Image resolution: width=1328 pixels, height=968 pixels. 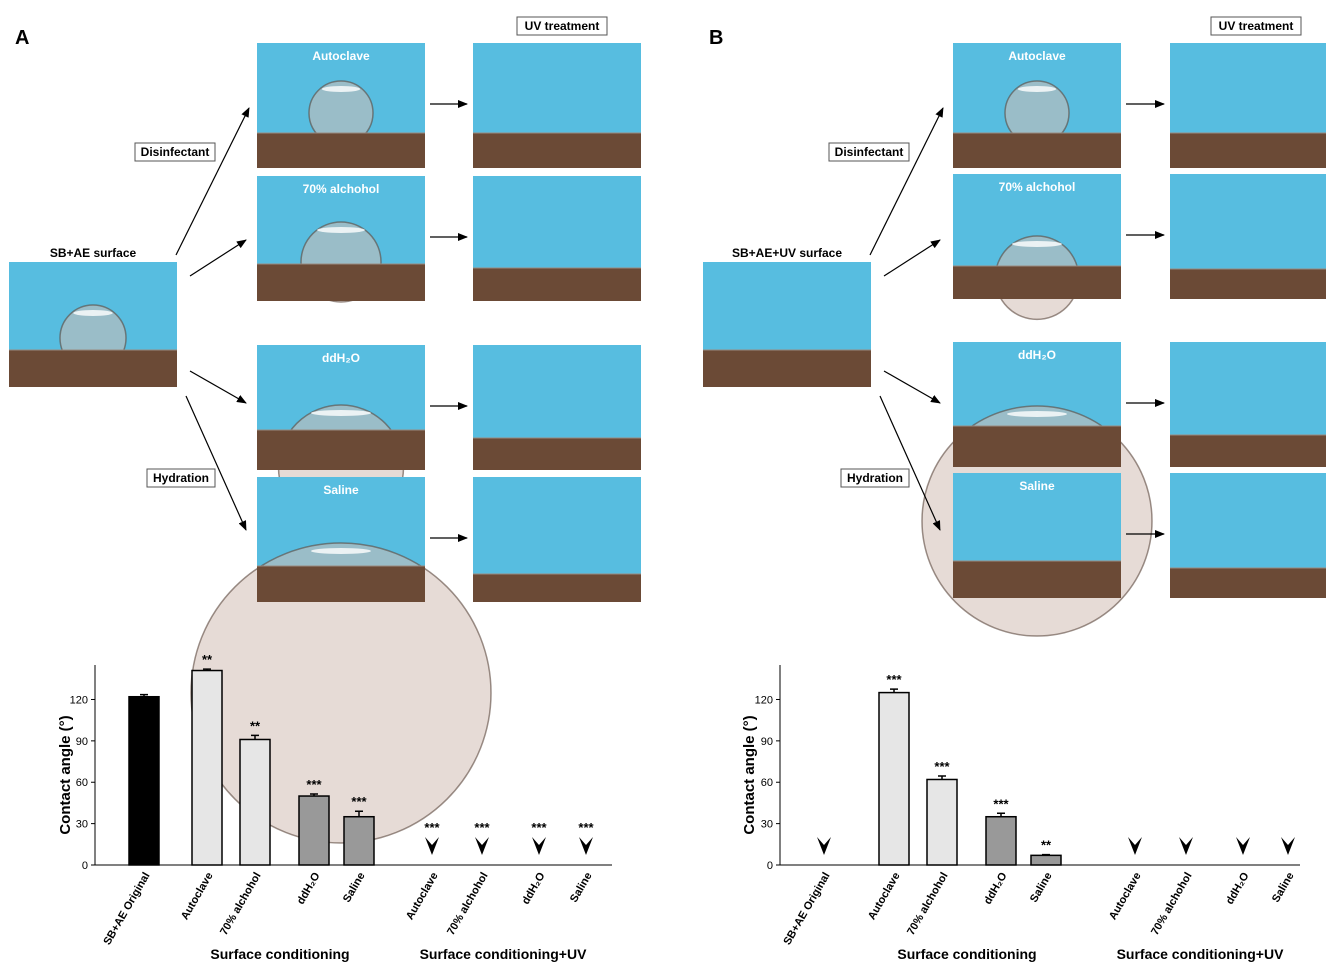 What do you see at coordinates (82, 783) in the screenshot?
I see `y-tick-label: 60` at bounding box center [82, 783].